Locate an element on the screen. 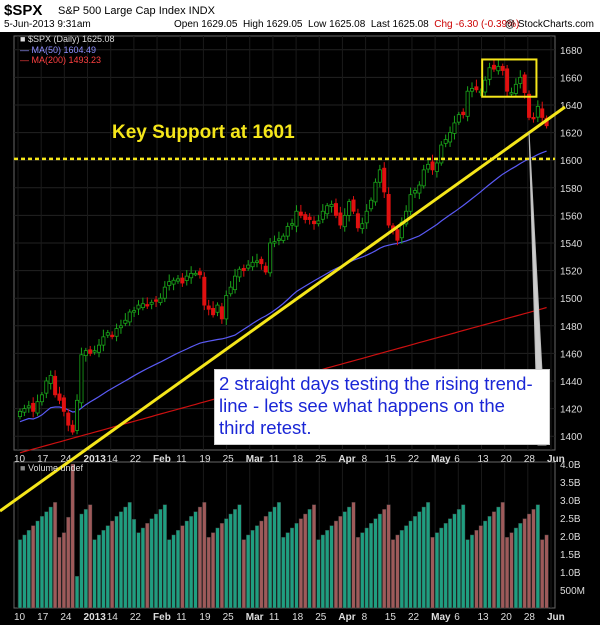 Image resolution: width=600 pixels, height=625 pixels. x-tick-label: 17 is located at coordinates (43, 617).